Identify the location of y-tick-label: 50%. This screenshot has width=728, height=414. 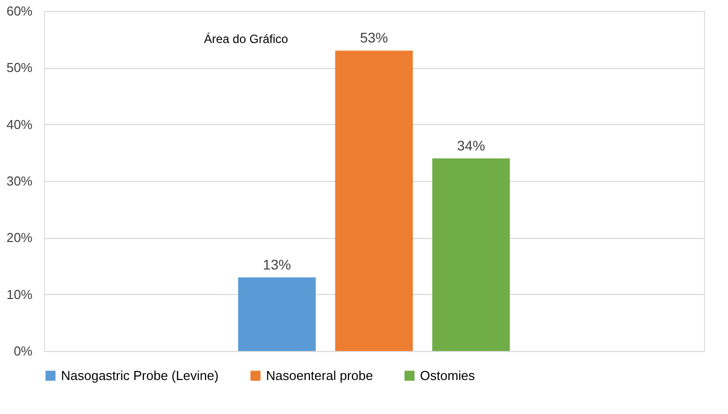
(19, 68).